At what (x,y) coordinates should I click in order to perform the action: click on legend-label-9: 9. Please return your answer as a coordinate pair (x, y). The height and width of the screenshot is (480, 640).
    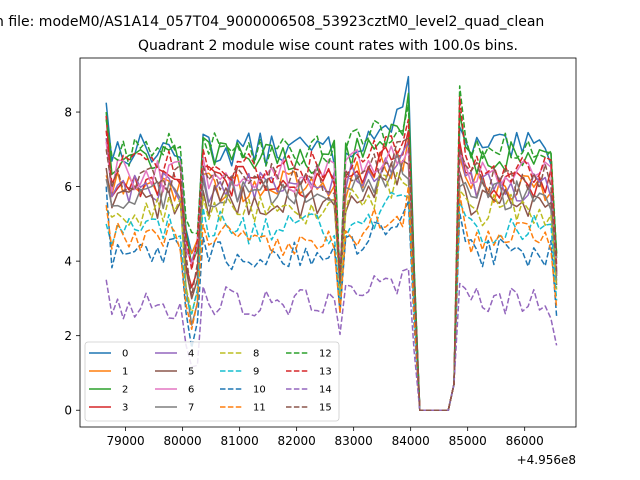
    Looking at the image, I should click on (256, 372).